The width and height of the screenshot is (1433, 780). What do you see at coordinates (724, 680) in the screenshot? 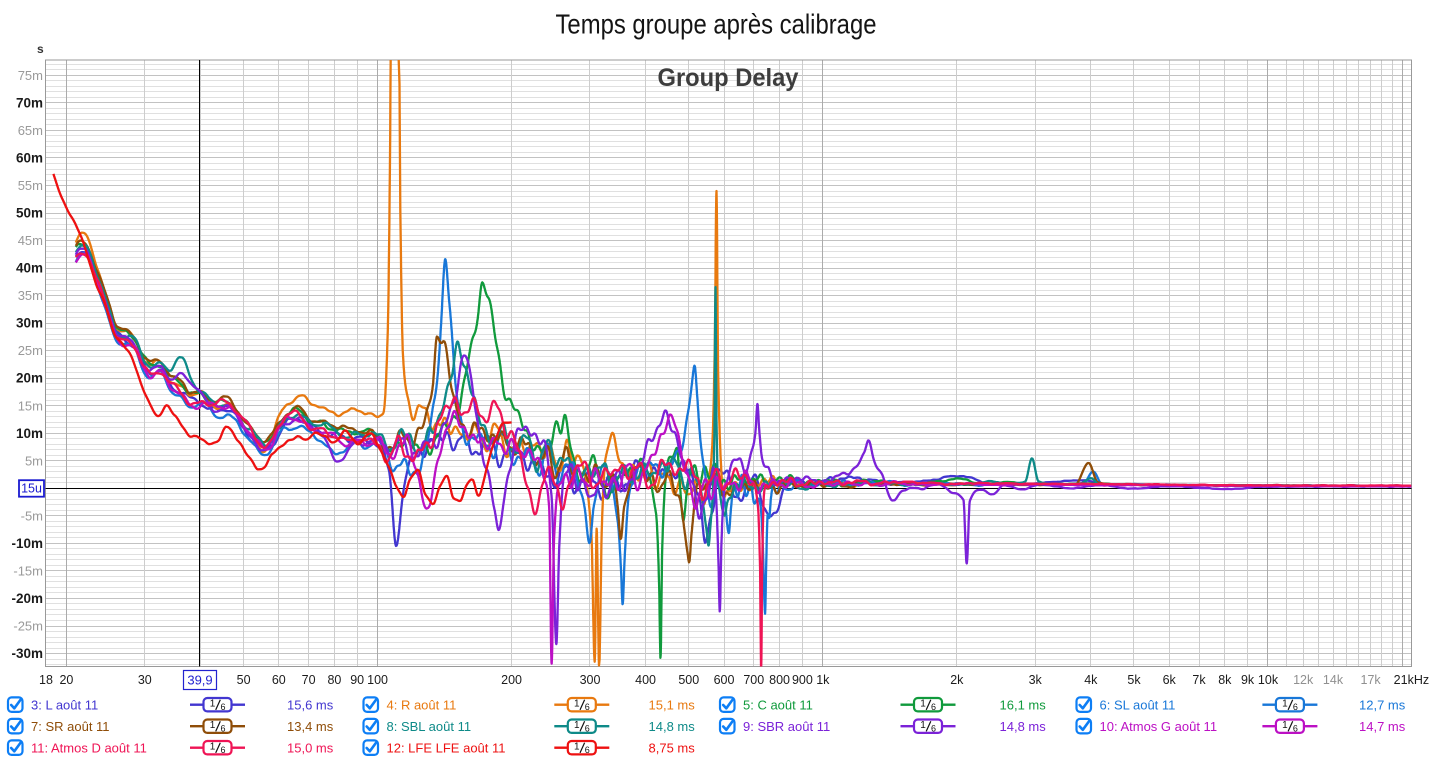
I see `svg-text: 600` at bounding box center [724, 680].